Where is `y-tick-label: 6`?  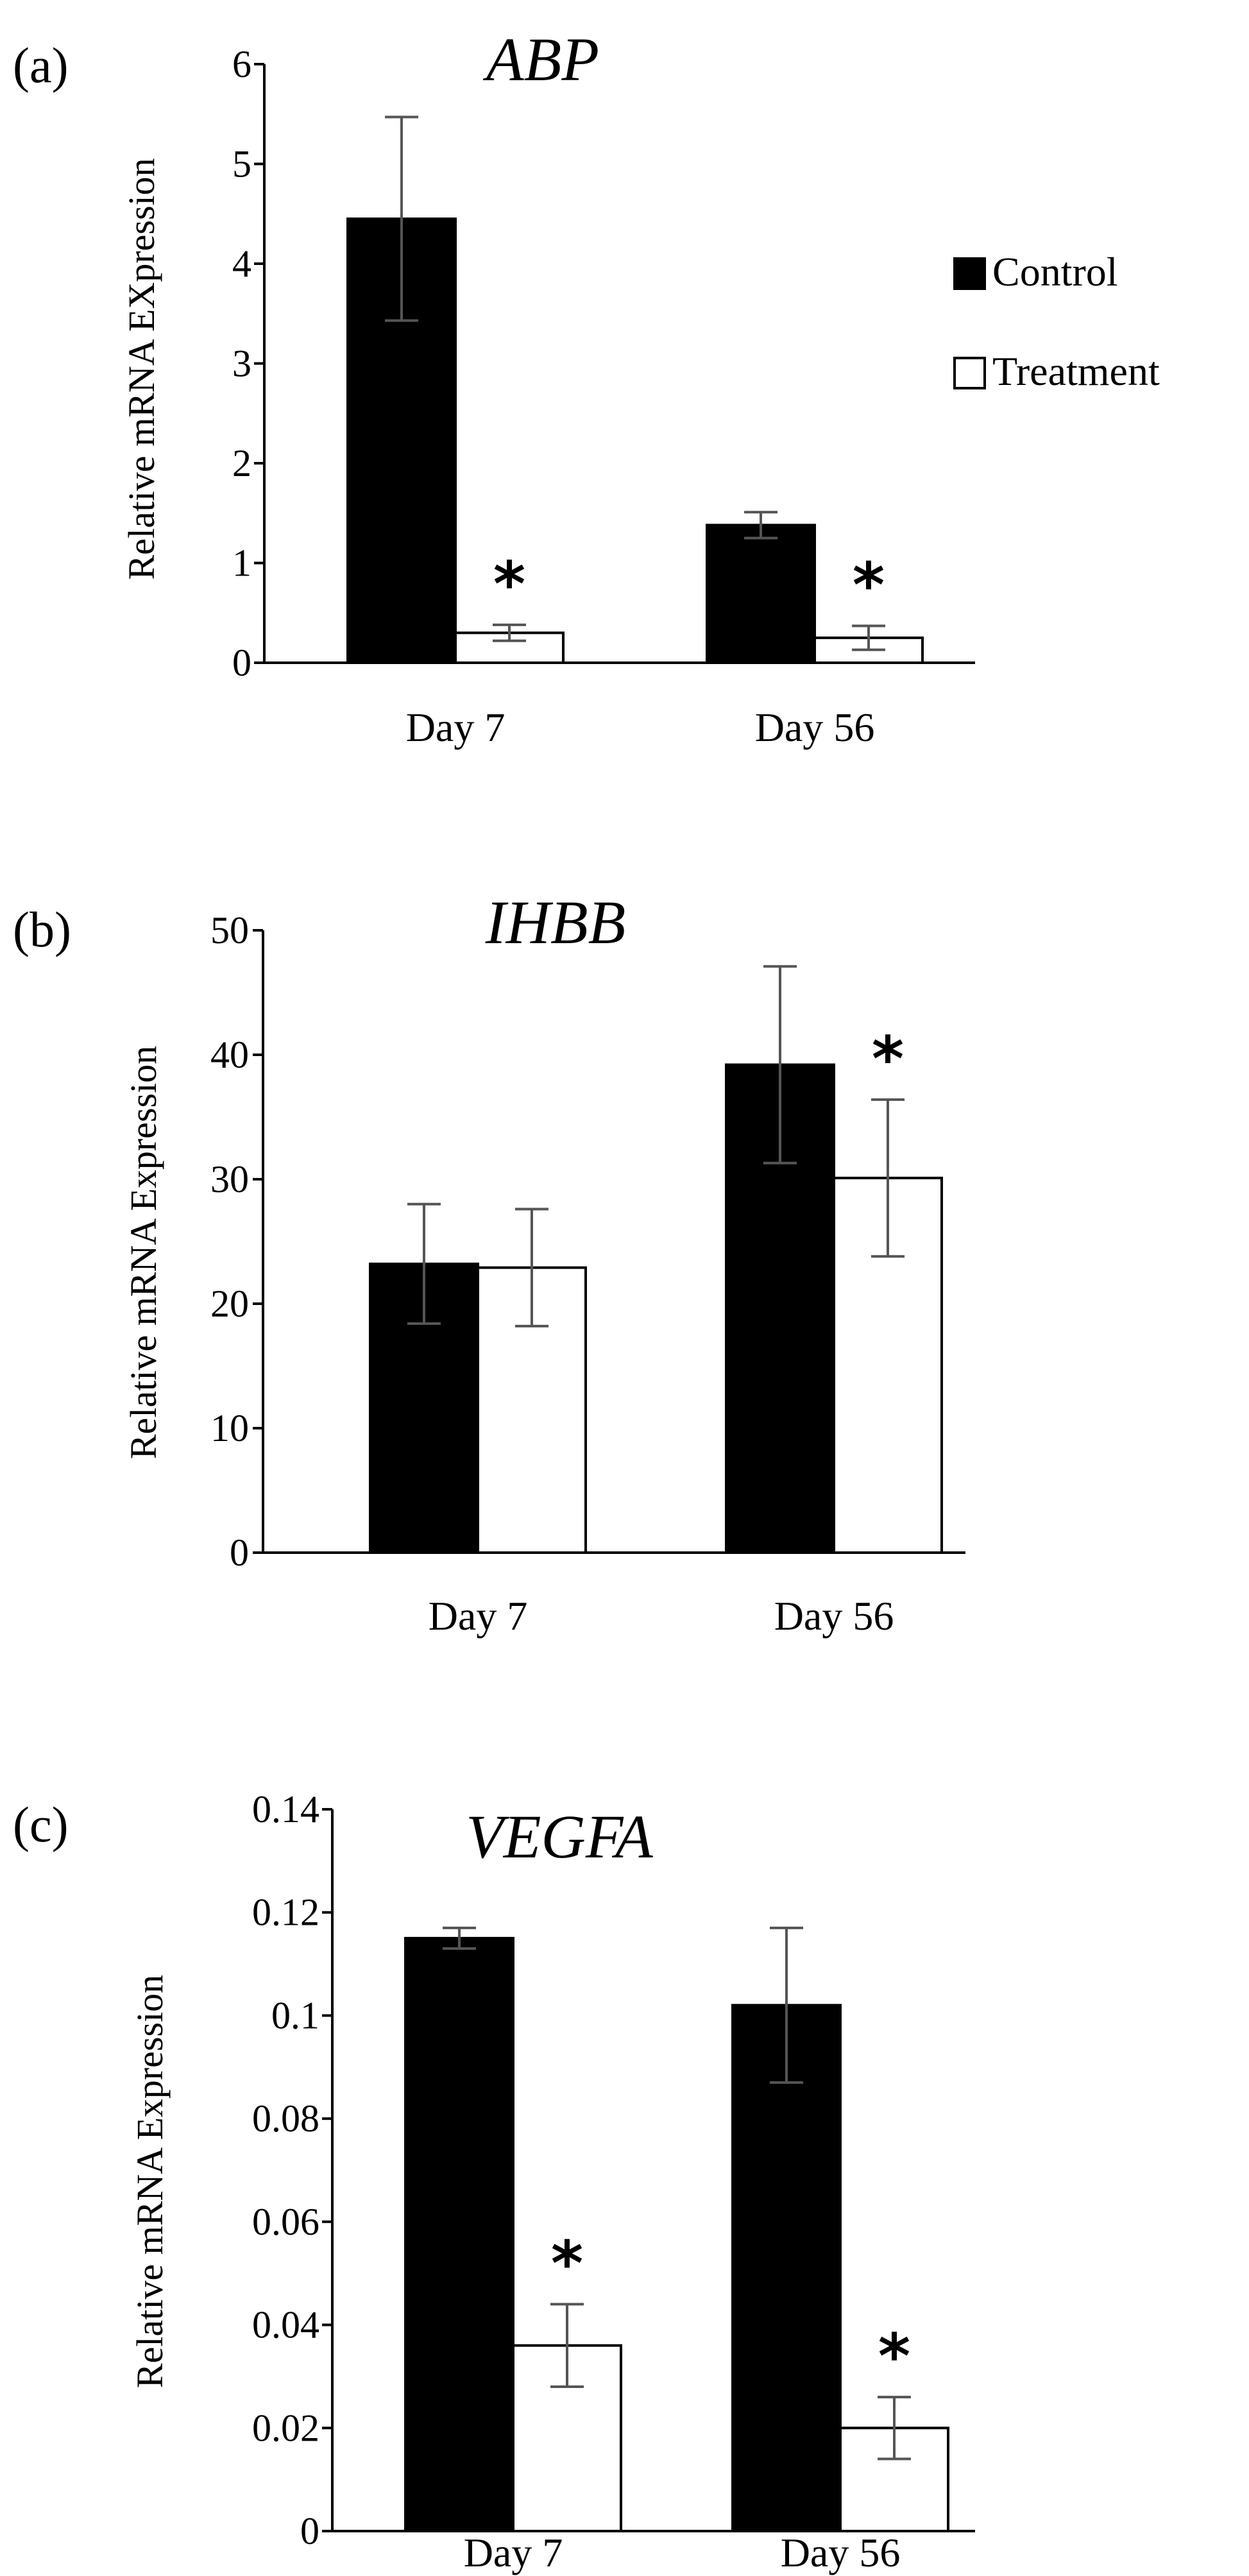 y-tick-label: 6 is located at coordinates (241, 64).